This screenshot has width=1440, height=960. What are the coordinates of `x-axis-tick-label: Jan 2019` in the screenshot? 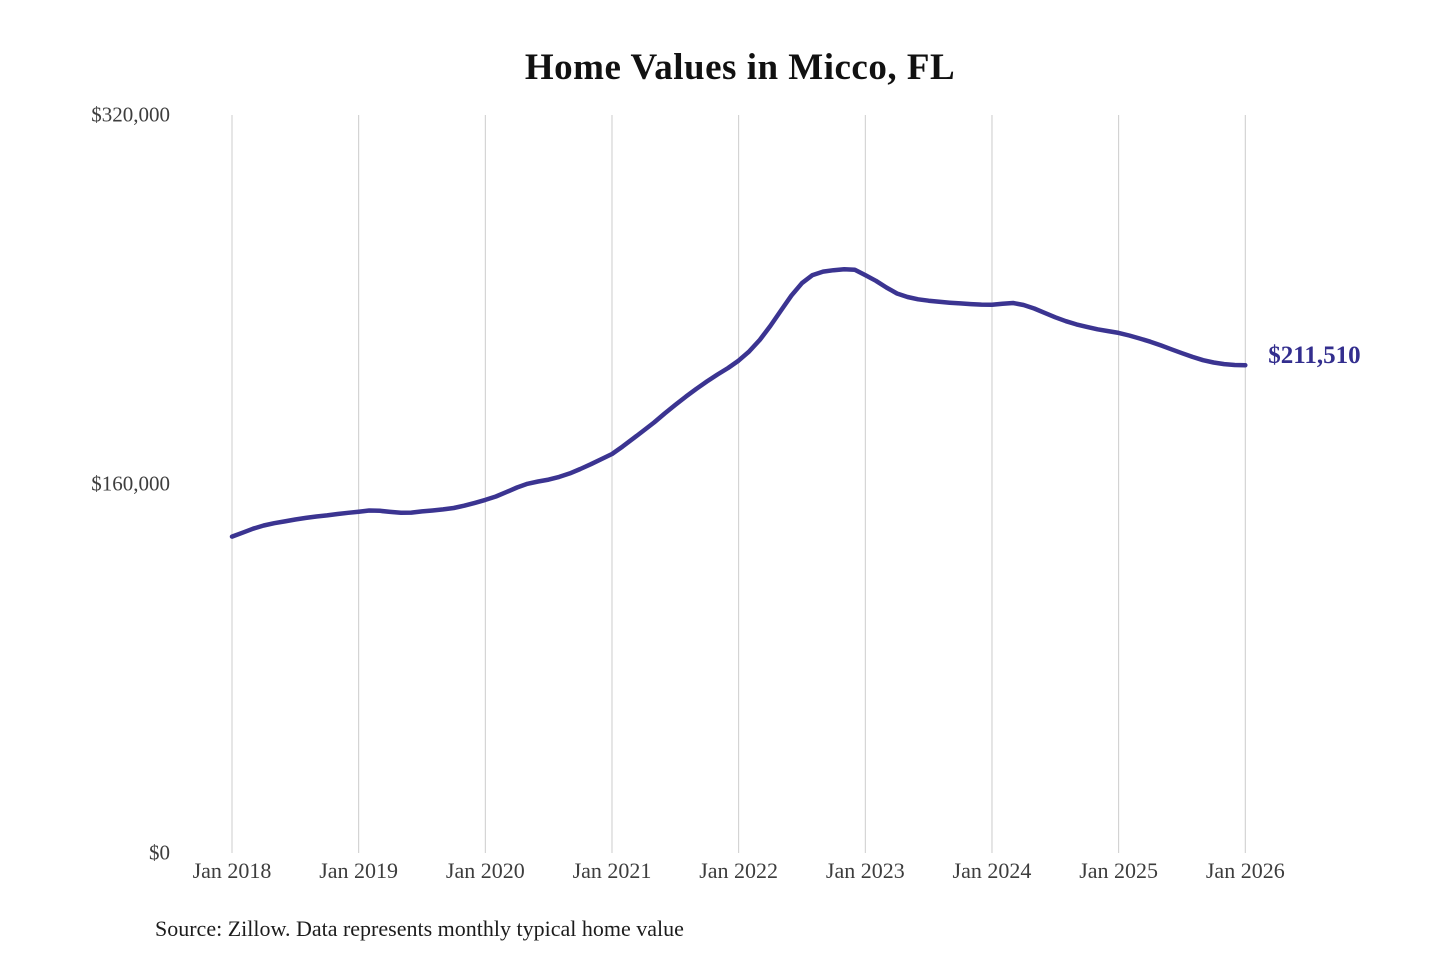 It's located at (359, 870).